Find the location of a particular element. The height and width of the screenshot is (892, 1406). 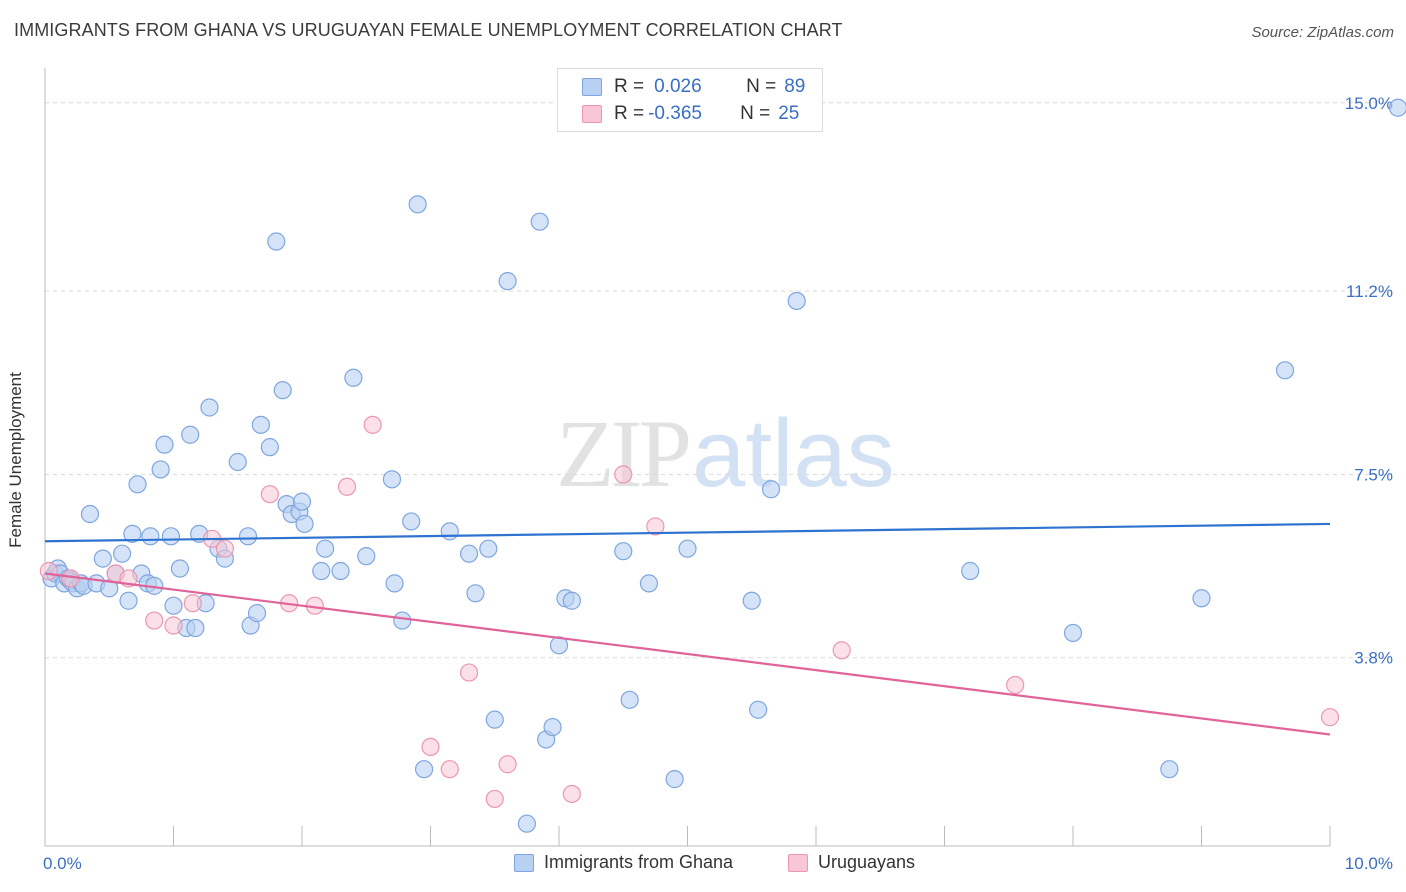

stats-row-uruguayans: R = -0.365 N = 25 is located at coordinates (690, 114).